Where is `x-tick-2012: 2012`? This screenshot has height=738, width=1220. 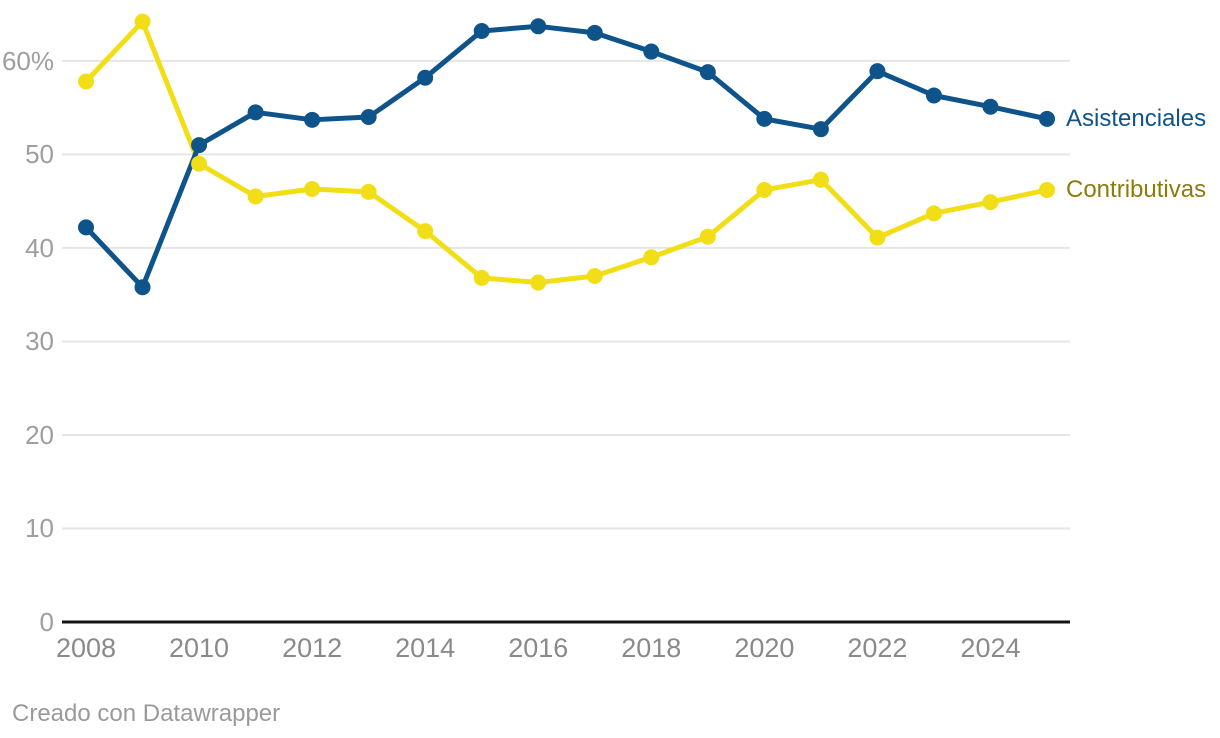 x-tick-2012: 2012 is located at coordinates (312, 648).